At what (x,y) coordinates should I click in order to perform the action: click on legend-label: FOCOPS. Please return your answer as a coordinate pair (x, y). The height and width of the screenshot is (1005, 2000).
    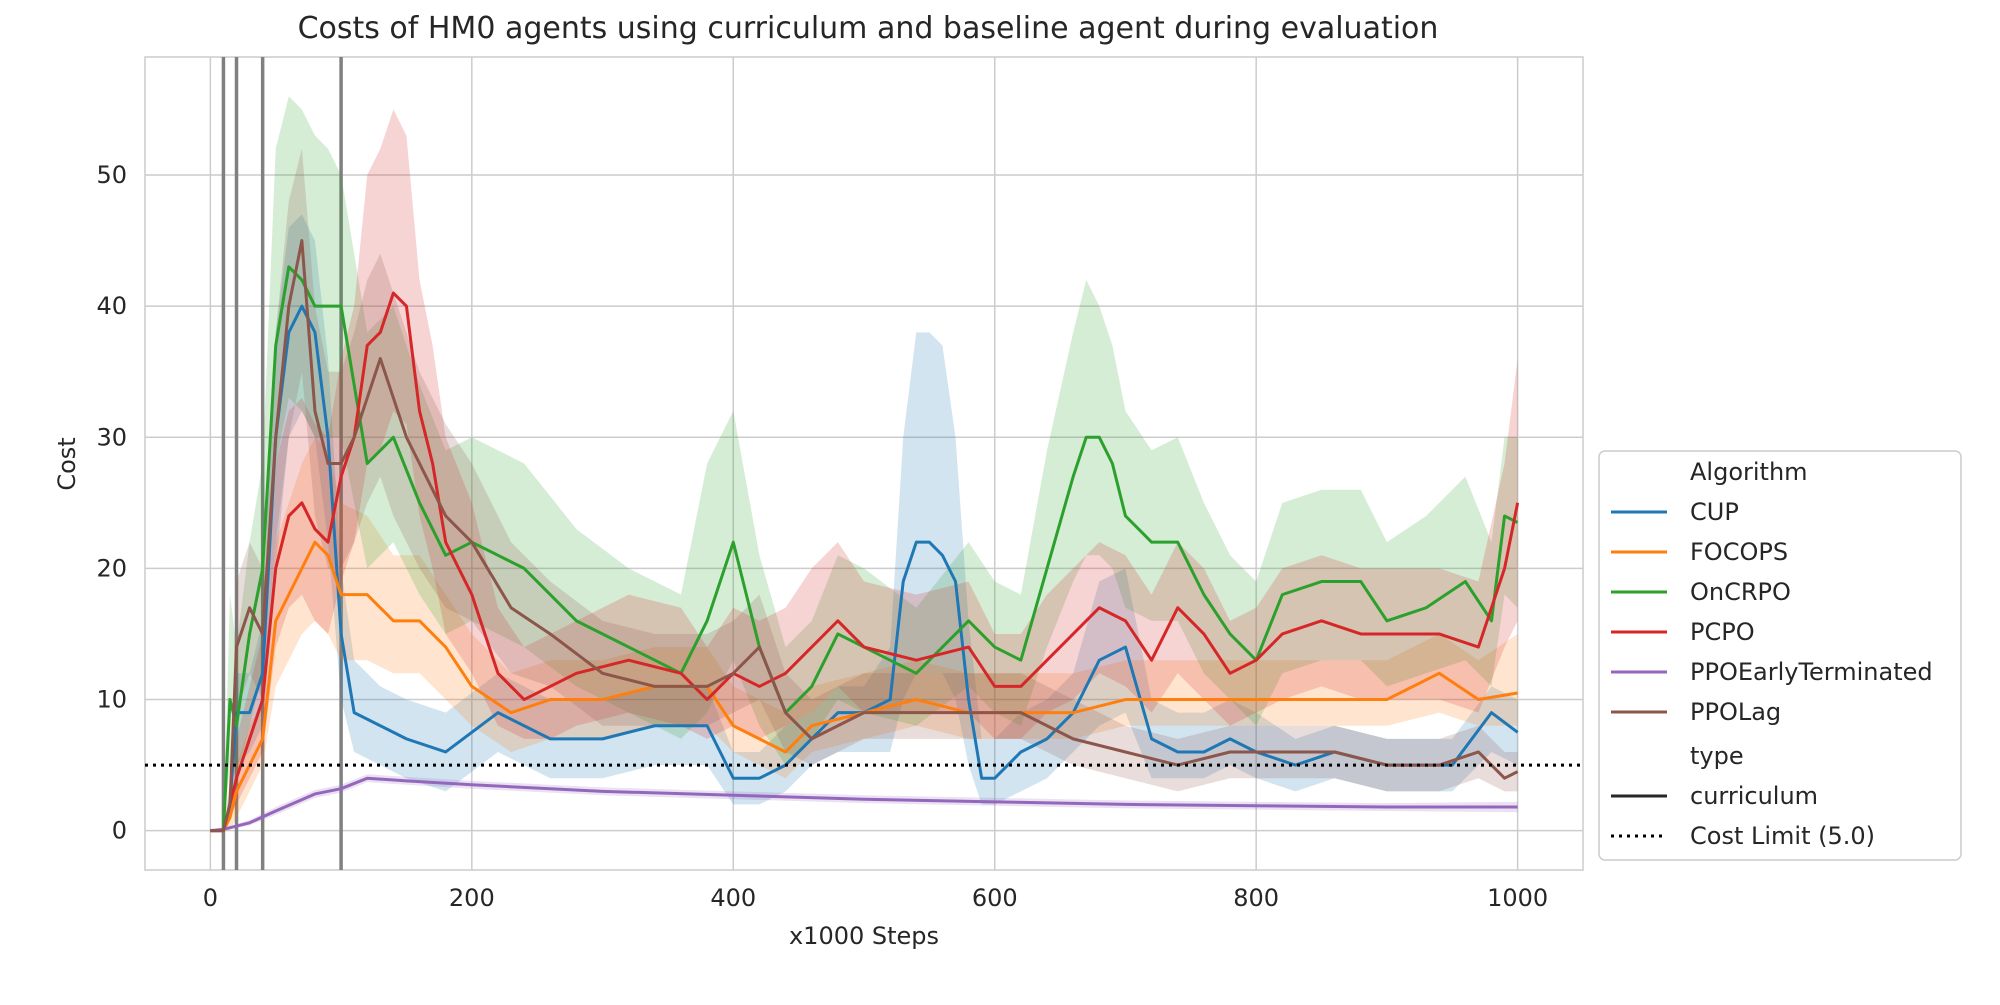
    Looking at the image, I should click on (1739, 552).